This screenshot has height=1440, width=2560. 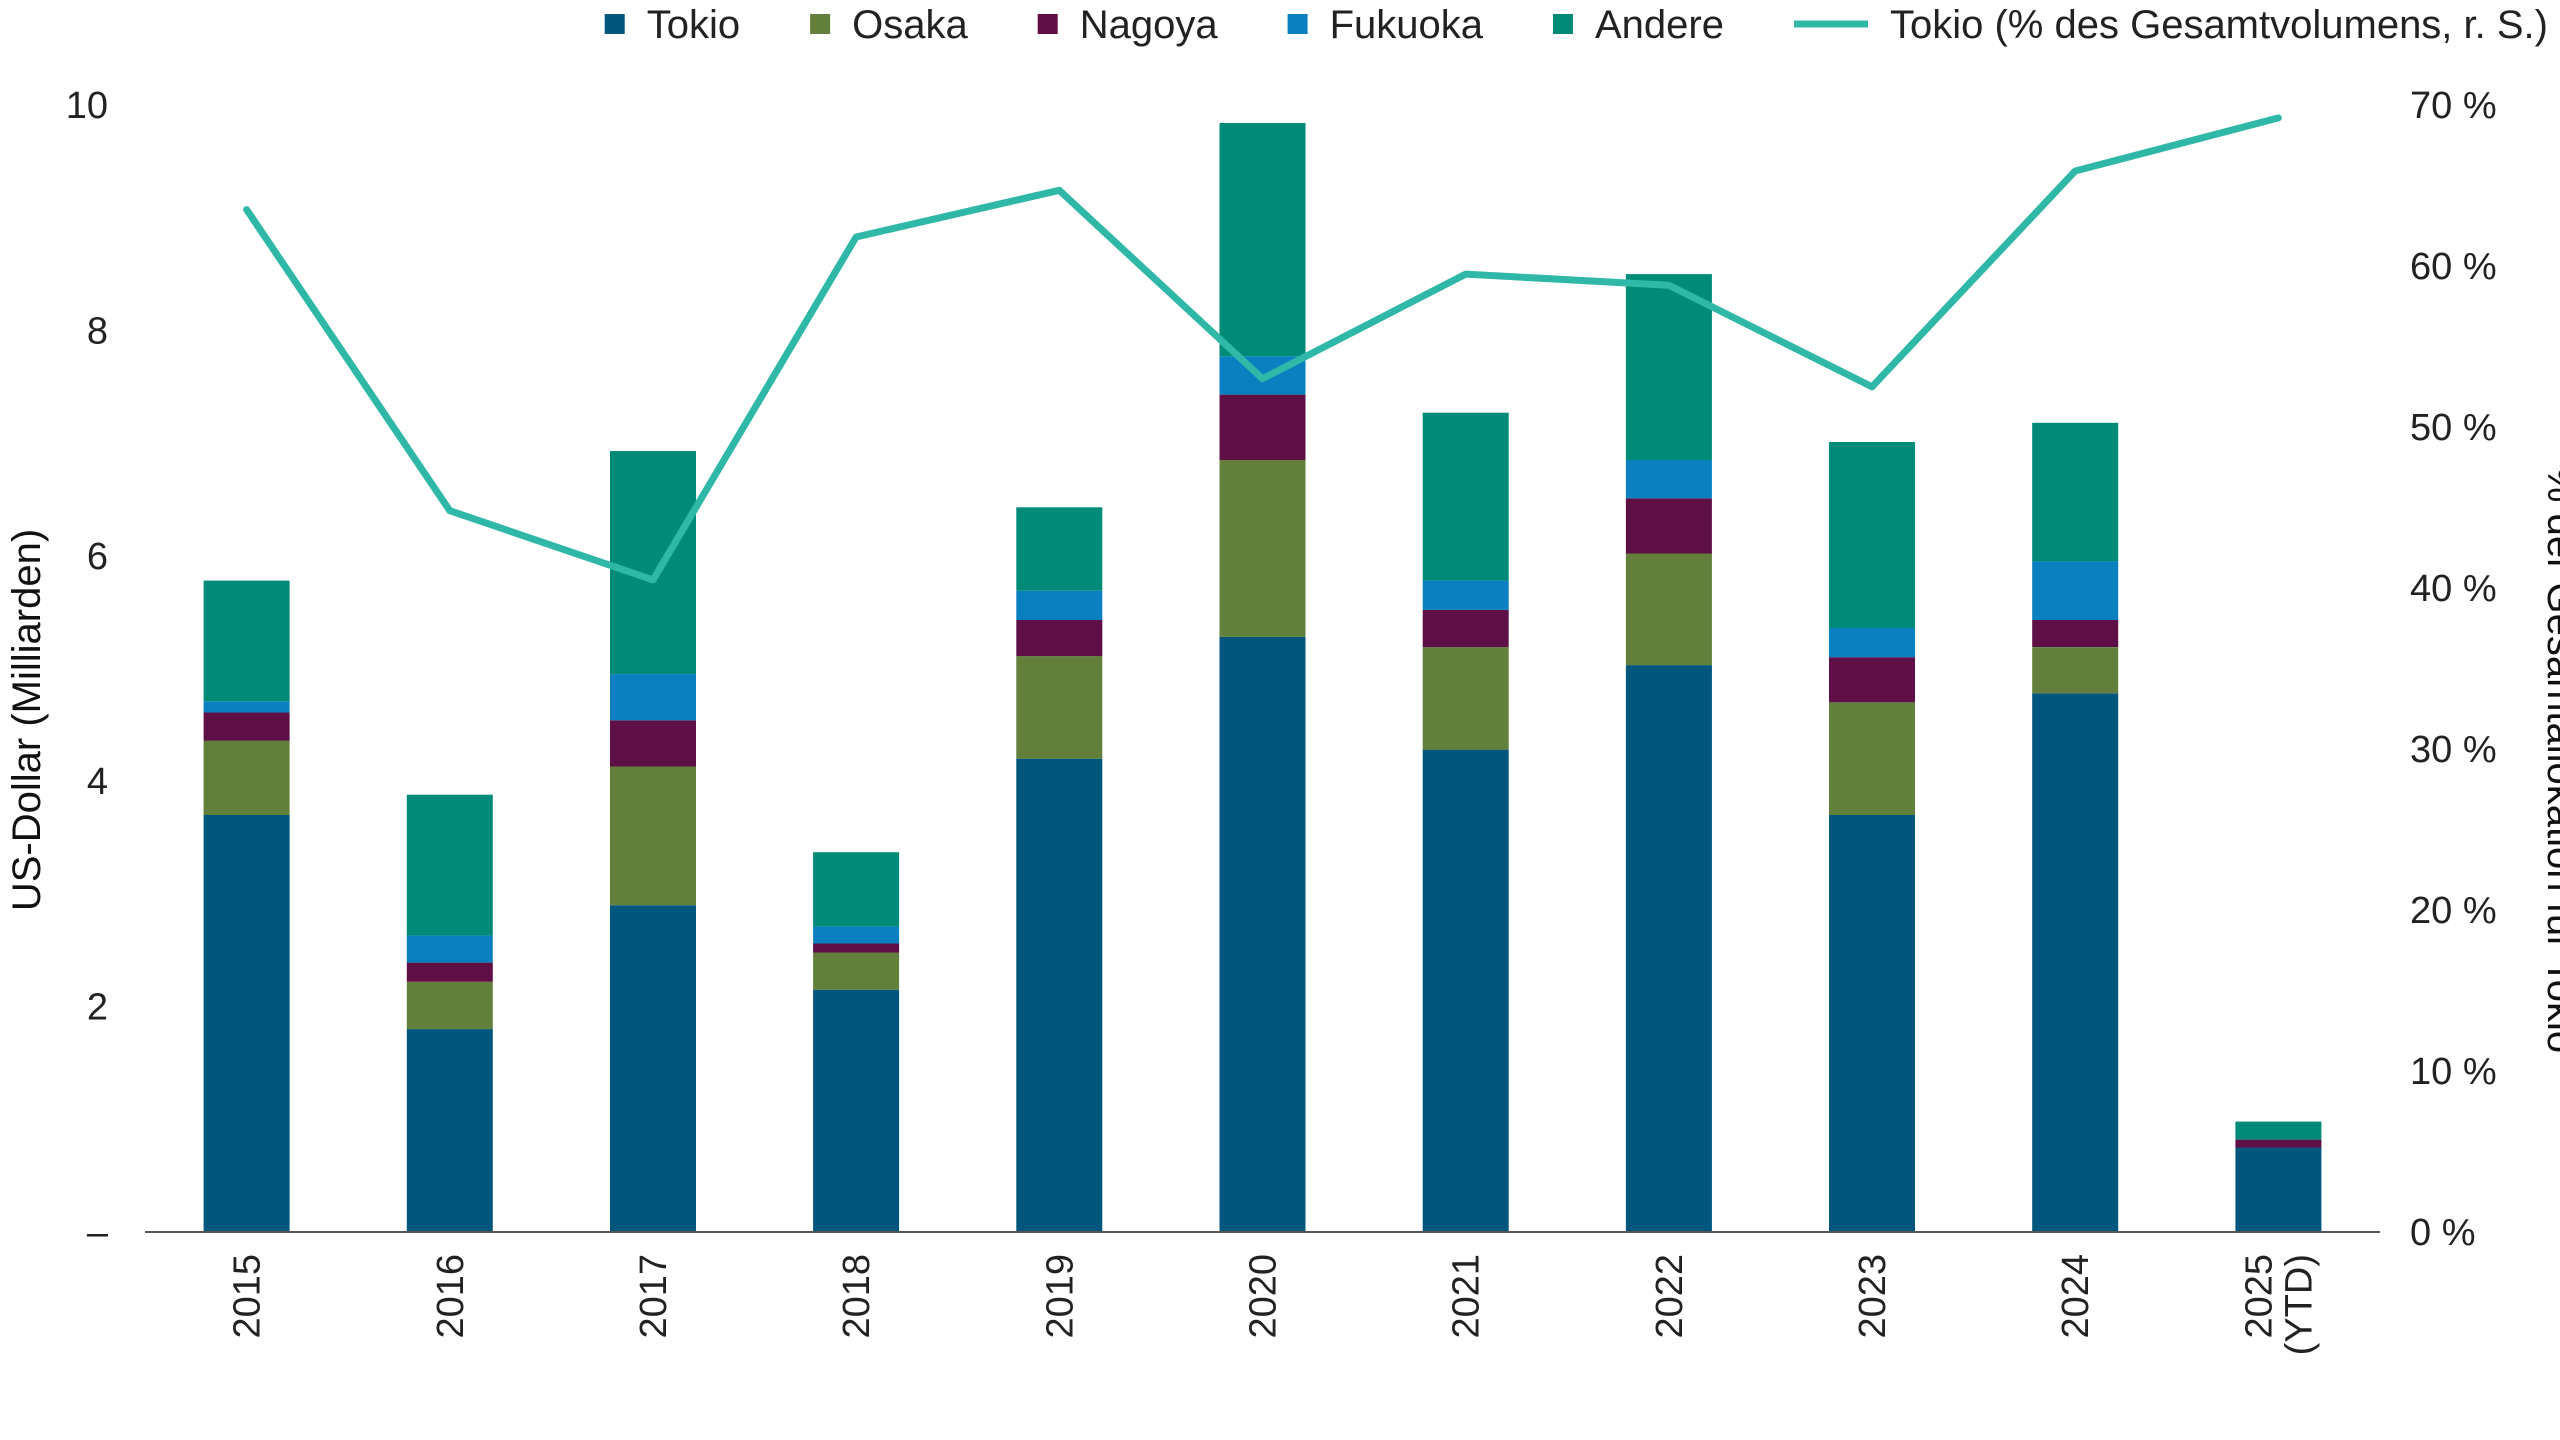 What do you see at coordinates (1262, 427) in the screenshot?
I see `bar-nagoya-2020` at bounding box center [1262, 427].